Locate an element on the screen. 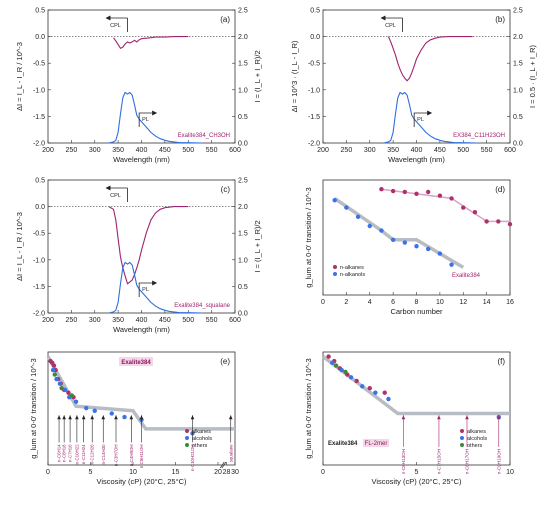 This screenshot has width=550, height=510. y-axis-label: ΔI = I_L - I_R / 10^-3 is located at coordinates (19, 76).